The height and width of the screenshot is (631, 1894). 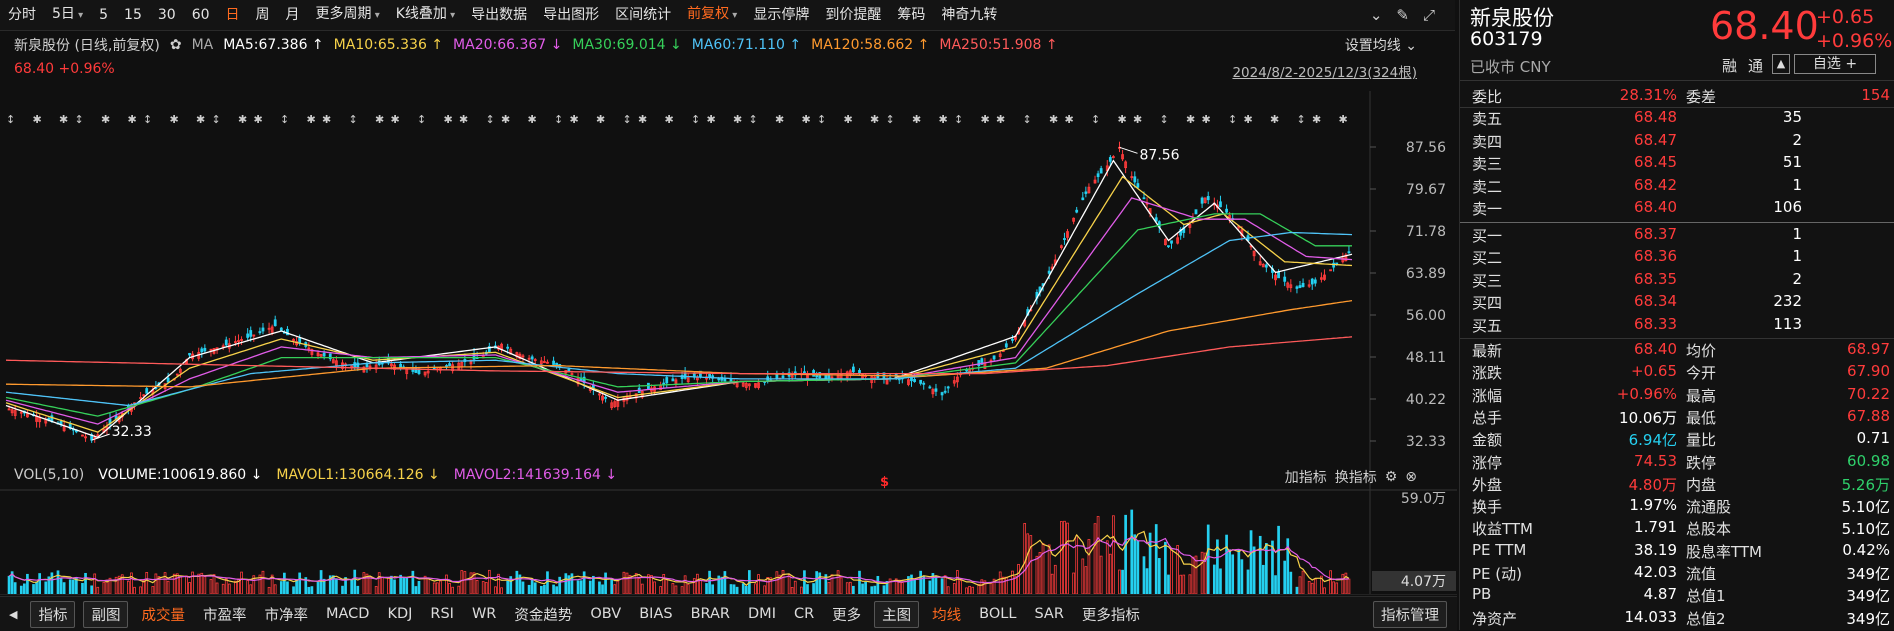 I want to click on toolbar-item: 月, so click(x=292, y=15).